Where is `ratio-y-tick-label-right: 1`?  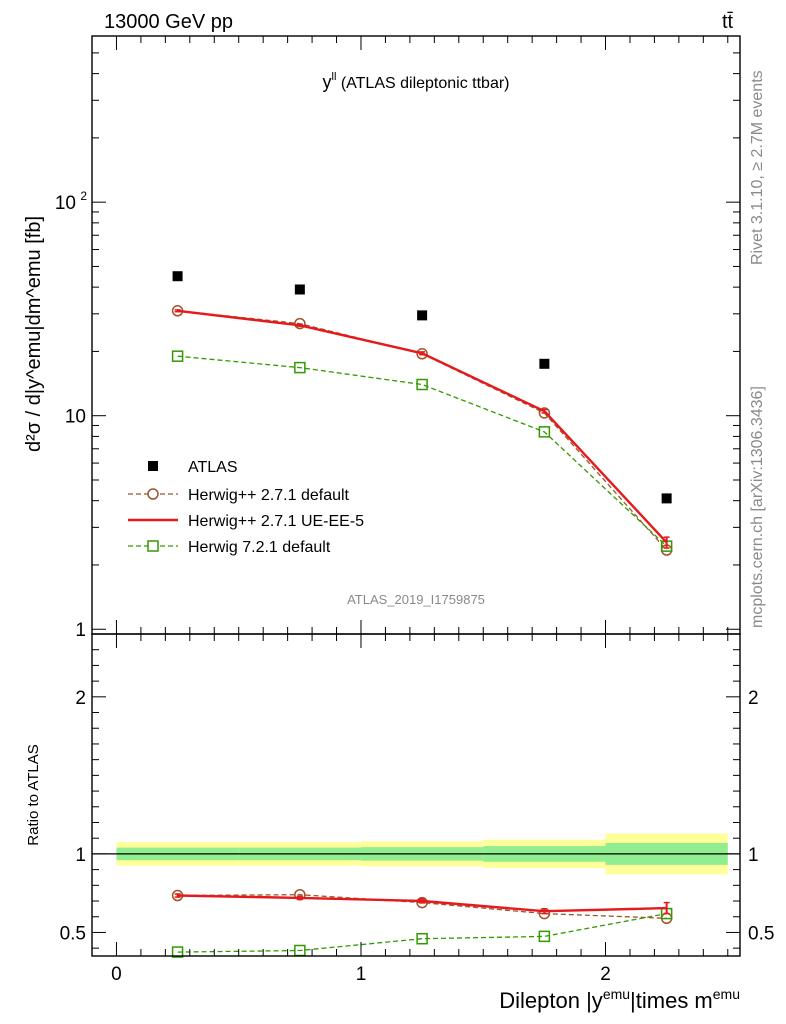 ratio-y-tick-label-right: 1 is located at coordinates (753, 855).